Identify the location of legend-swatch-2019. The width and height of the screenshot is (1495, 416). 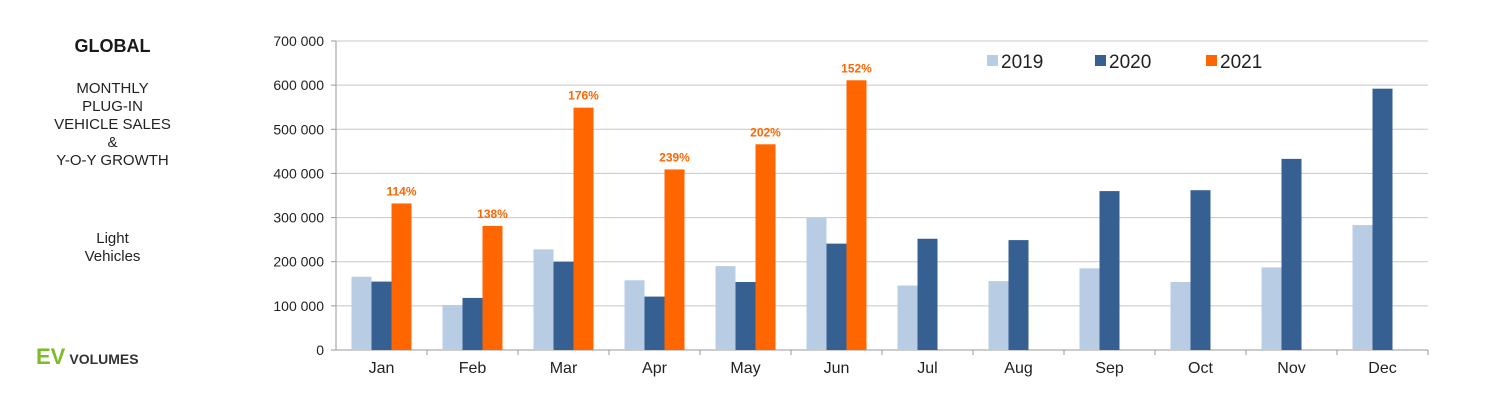
(992, 60).